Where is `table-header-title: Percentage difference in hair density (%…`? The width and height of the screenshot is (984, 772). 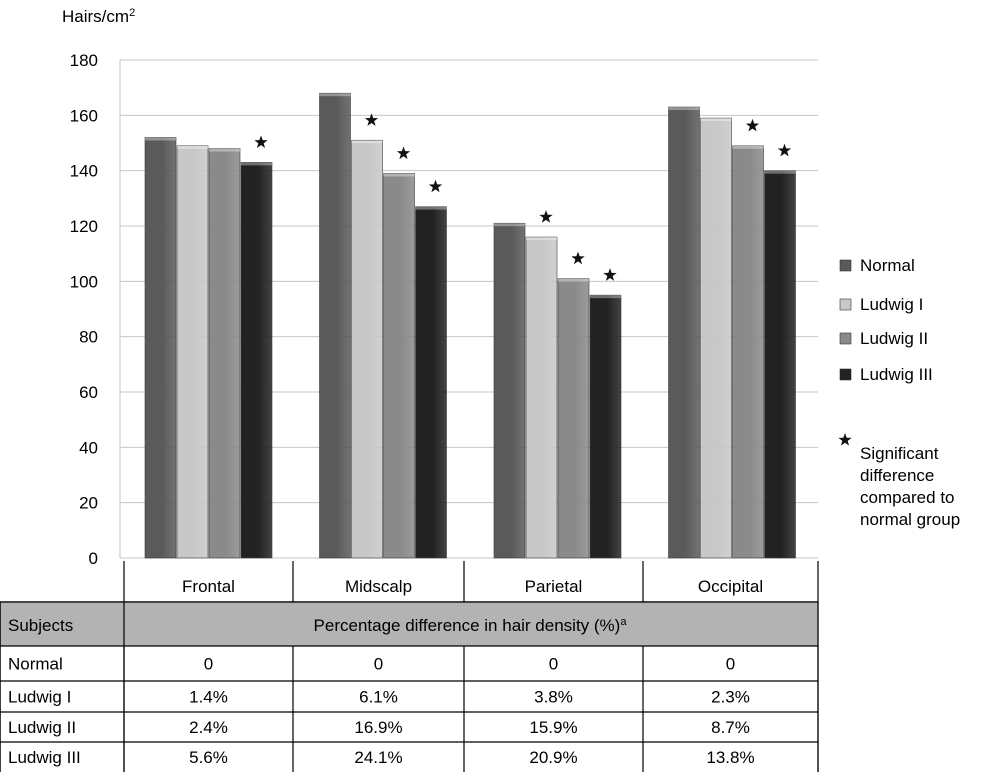 table-header-title: Percentage difference in hair density (%… is located at coordinates (471, 625).